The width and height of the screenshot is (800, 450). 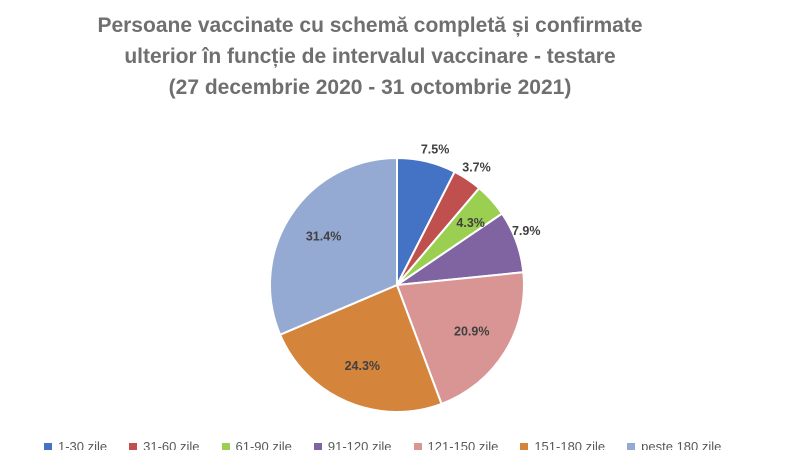 I want to click on legend-label: 151-180 zile, so click(x=570, y=444).